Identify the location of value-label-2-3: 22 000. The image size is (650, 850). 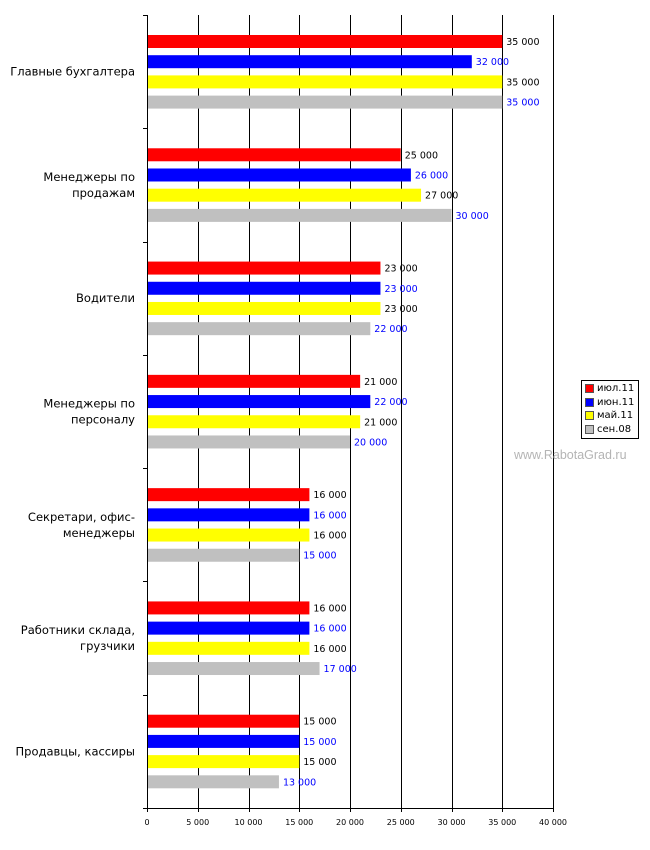
(390, 329).